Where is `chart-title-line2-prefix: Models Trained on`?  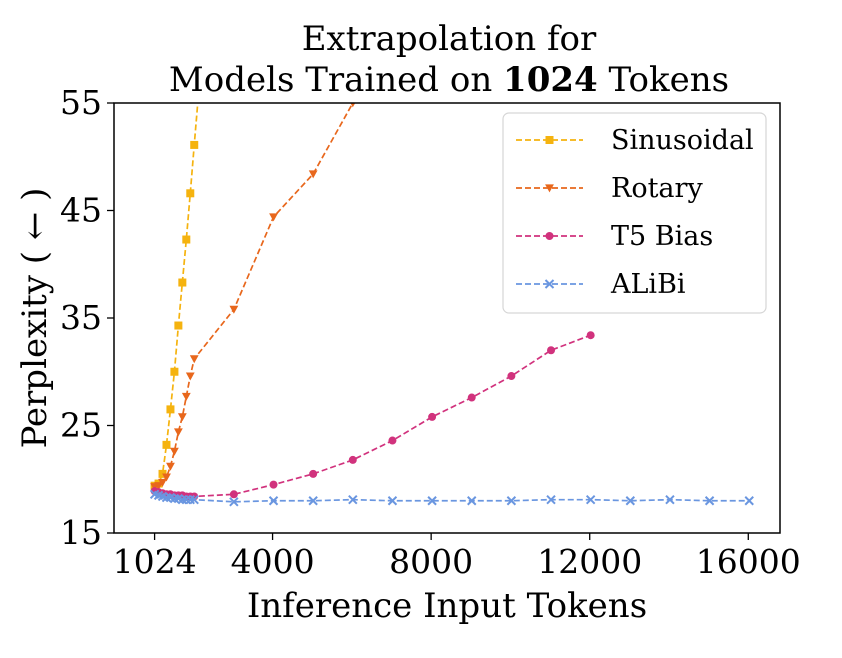 chart-title-line2-prefix: Models Trained on is located at coordinates (336, 80).